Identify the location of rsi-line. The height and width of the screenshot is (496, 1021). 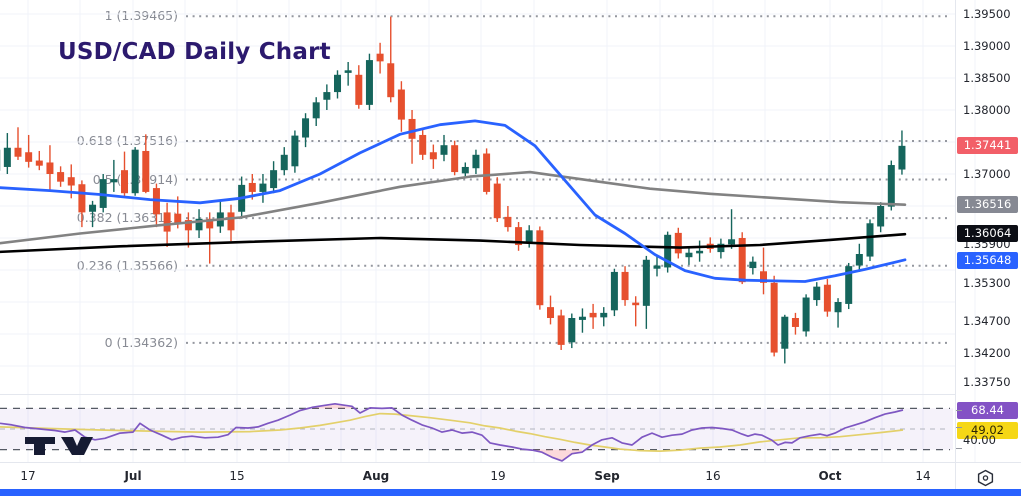
(452, 432).